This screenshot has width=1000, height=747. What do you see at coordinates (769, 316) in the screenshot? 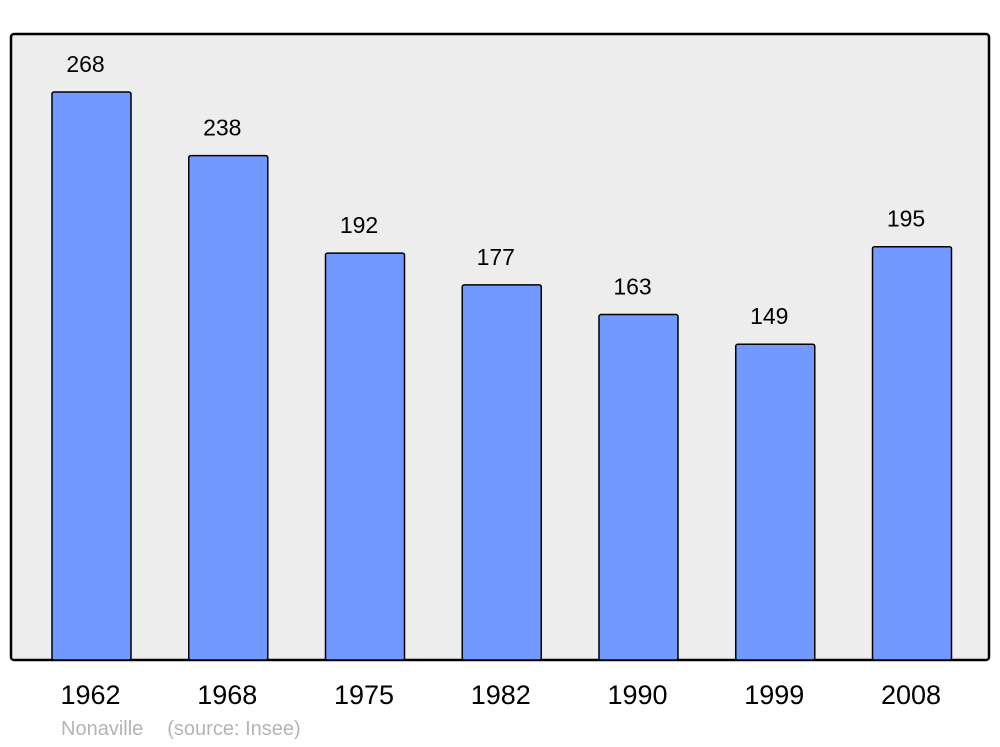
I see `data-label-1999: 149` at bounding box center [769, 316].